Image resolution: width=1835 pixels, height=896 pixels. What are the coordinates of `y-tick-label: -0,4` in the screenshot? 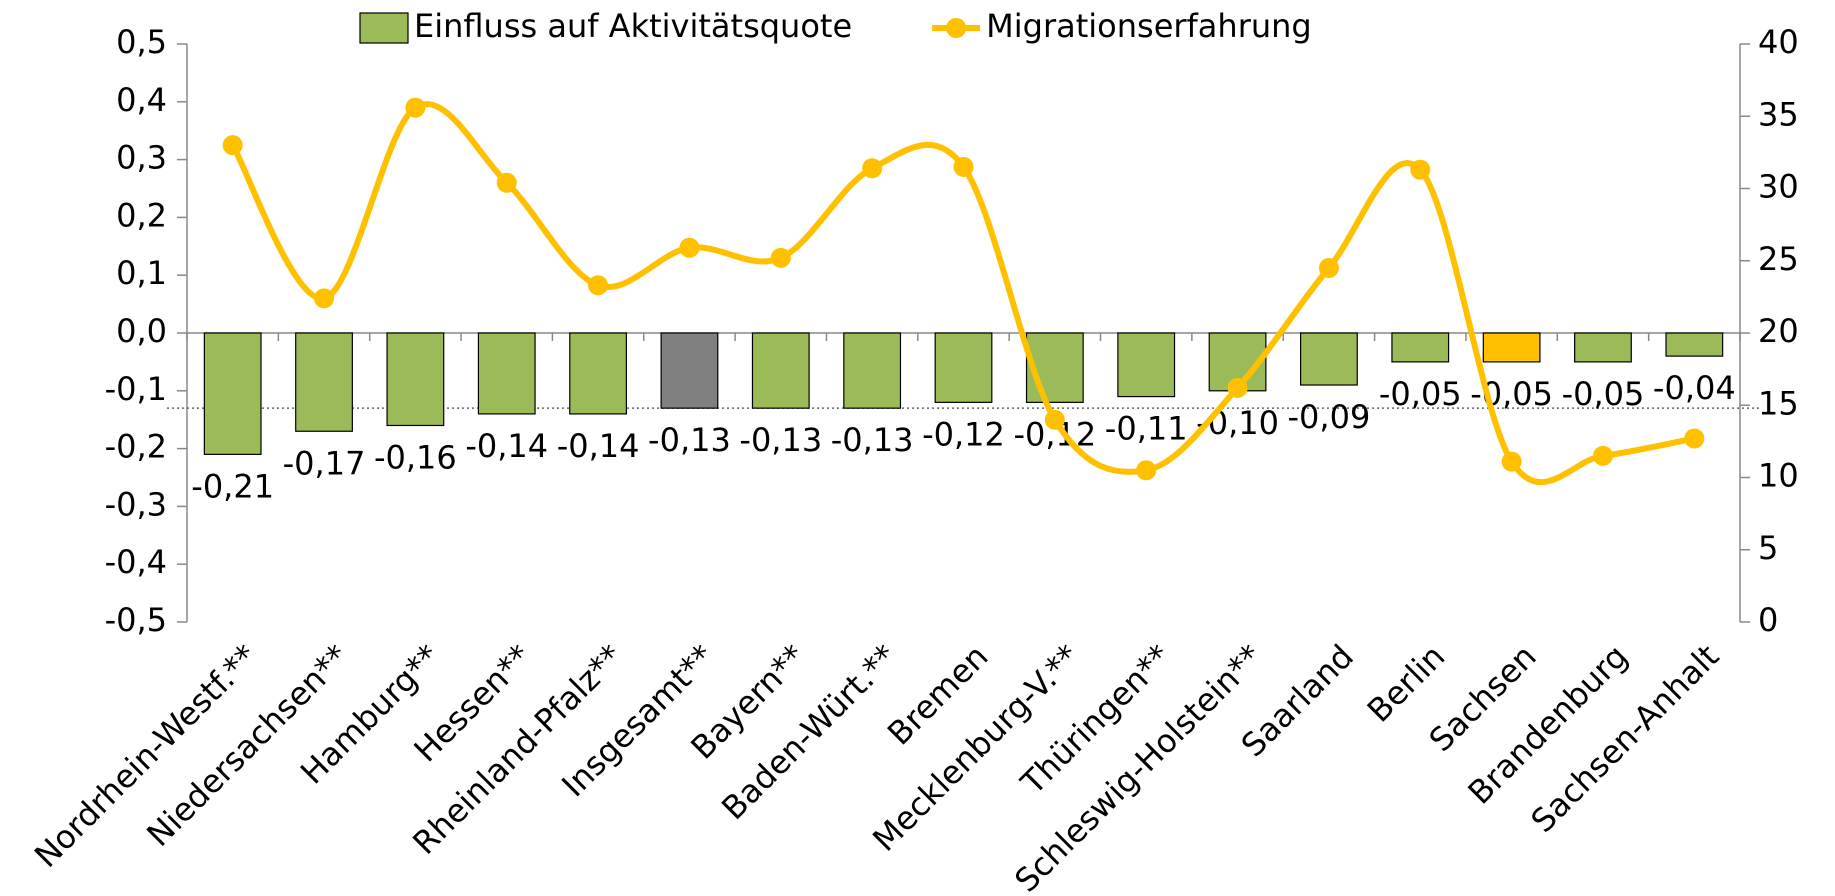 It's located at (136, 562).